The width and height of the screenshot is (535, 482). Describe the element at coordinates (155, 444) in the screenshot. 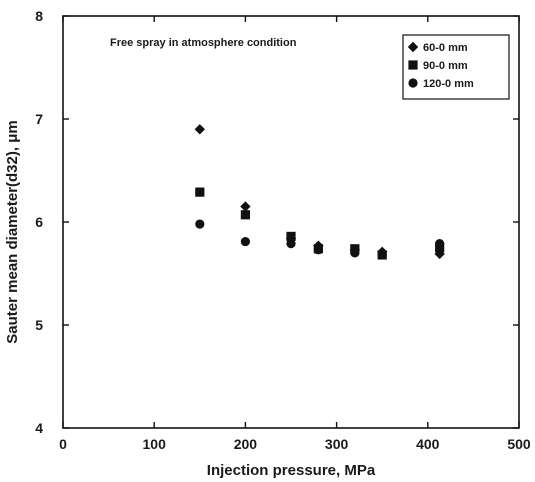

I see `x-tick-label: 100` at that location.